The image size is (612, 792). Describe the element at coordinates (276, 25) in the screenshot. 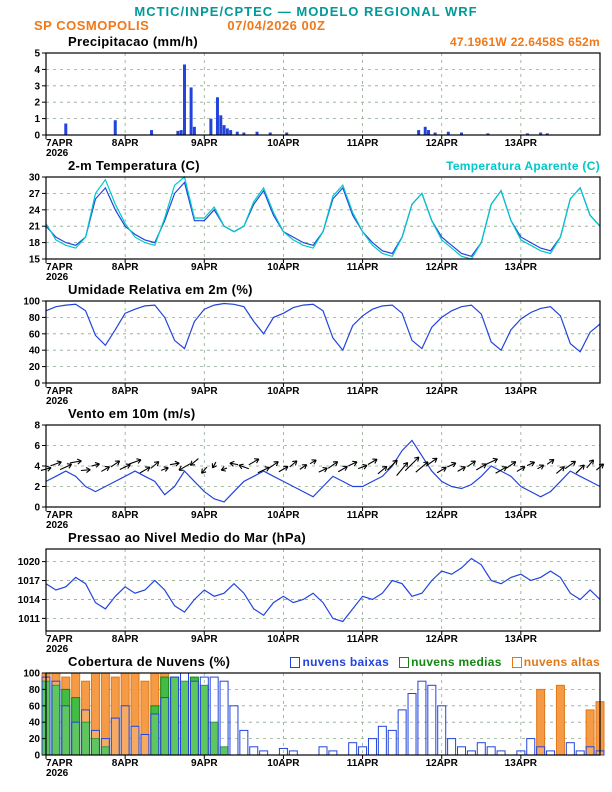

I see `run-datetime-label: 07/04/2026 00Z` at that location.